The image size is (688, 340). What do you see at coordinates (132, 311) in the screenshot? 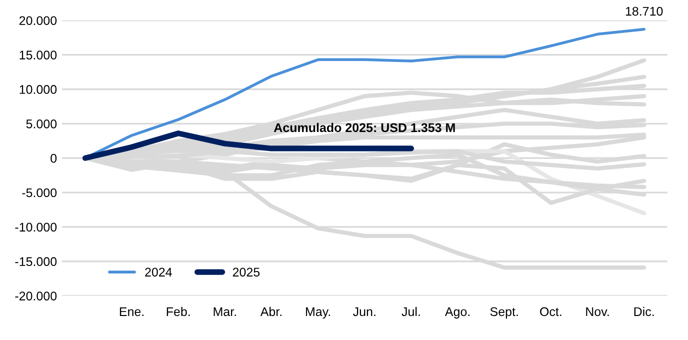
I see `x-tick-label: Ene.` at bounding box center [132, 311].